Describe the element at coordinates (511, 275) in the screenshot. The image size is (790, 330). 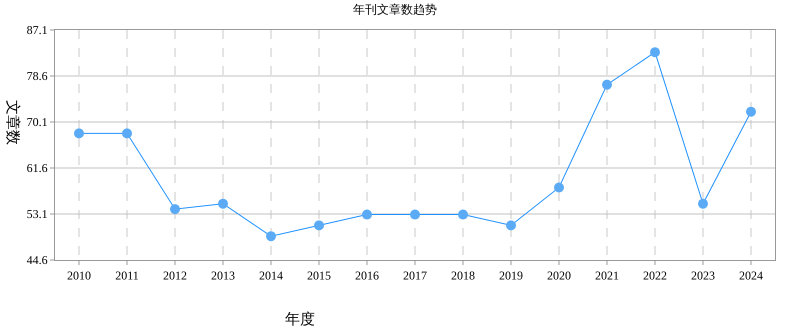
I see `x-tick-label: 2019` at that location.